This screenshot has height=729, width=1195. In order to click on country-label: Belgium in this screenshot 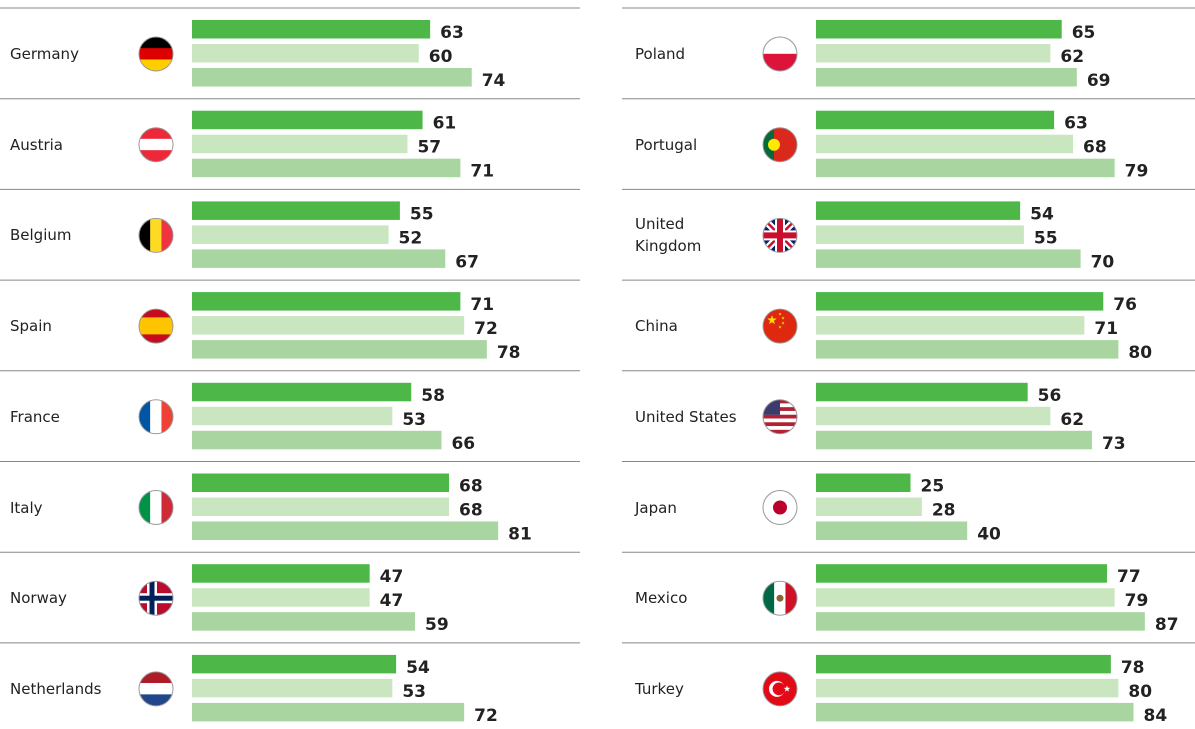, I will do `click(41, 235)`.